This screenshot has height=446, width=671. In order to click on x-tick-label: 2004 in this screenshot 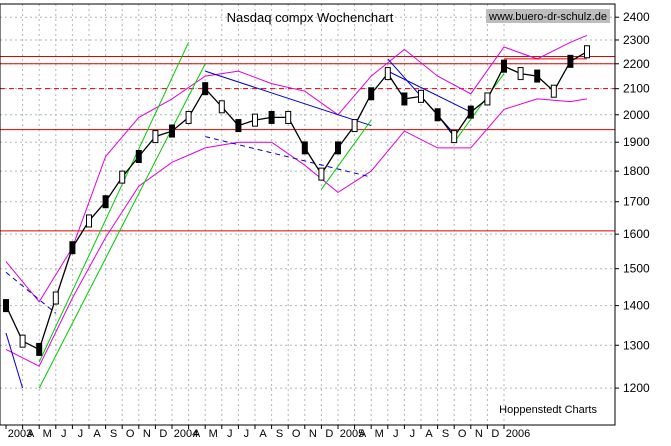, I will do `click(186, 434)`.